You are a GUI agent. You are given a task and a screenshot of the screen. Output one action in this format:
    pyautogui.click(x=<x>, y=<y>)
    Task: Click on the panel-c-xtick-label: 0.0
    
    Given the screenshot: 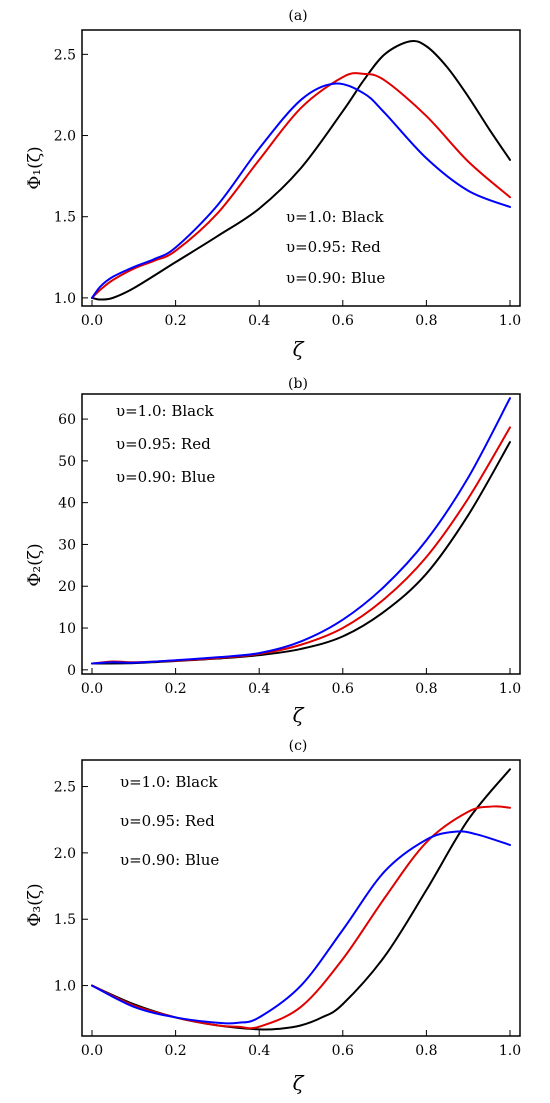 What is the action you would take?
    pyautogui.click(x=92, y=1051)
    